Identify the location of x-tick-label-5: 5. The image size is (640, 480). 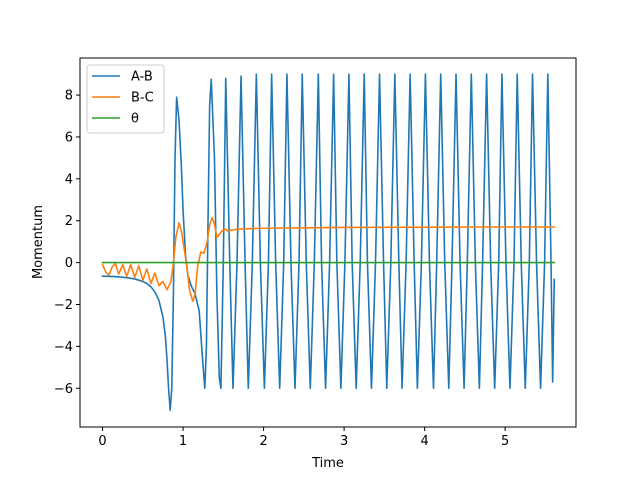
(505, 441).